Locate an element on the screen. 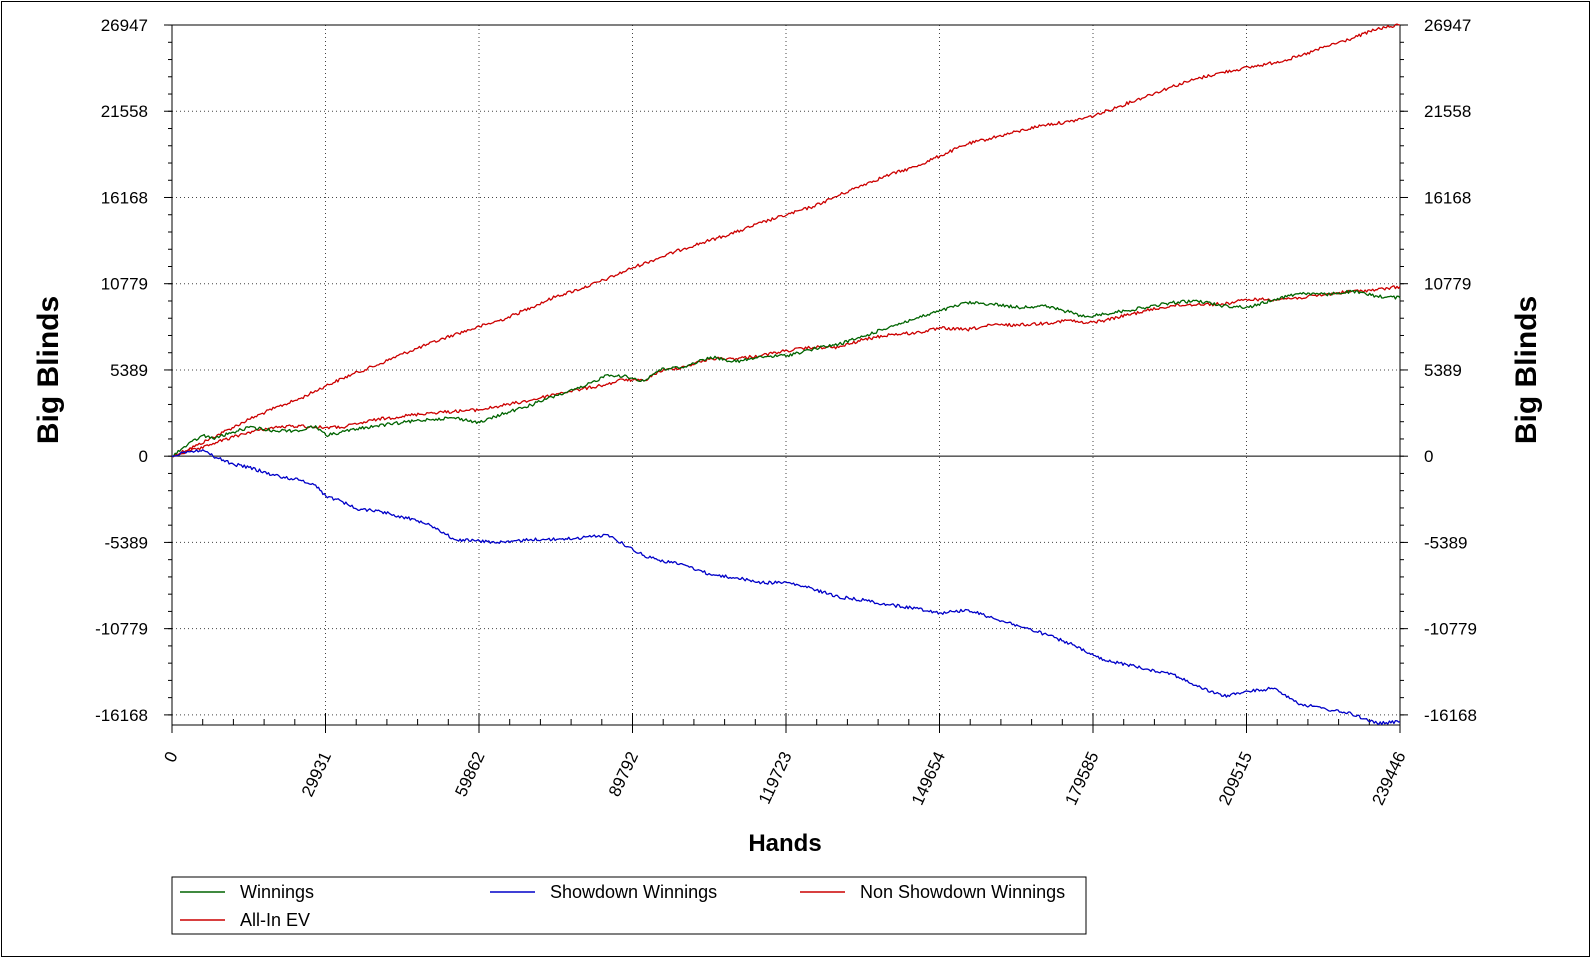 The width and height of the screenshot is (1593, 960). y-tick-label-left: 0 is located at coordinates (143, 456).